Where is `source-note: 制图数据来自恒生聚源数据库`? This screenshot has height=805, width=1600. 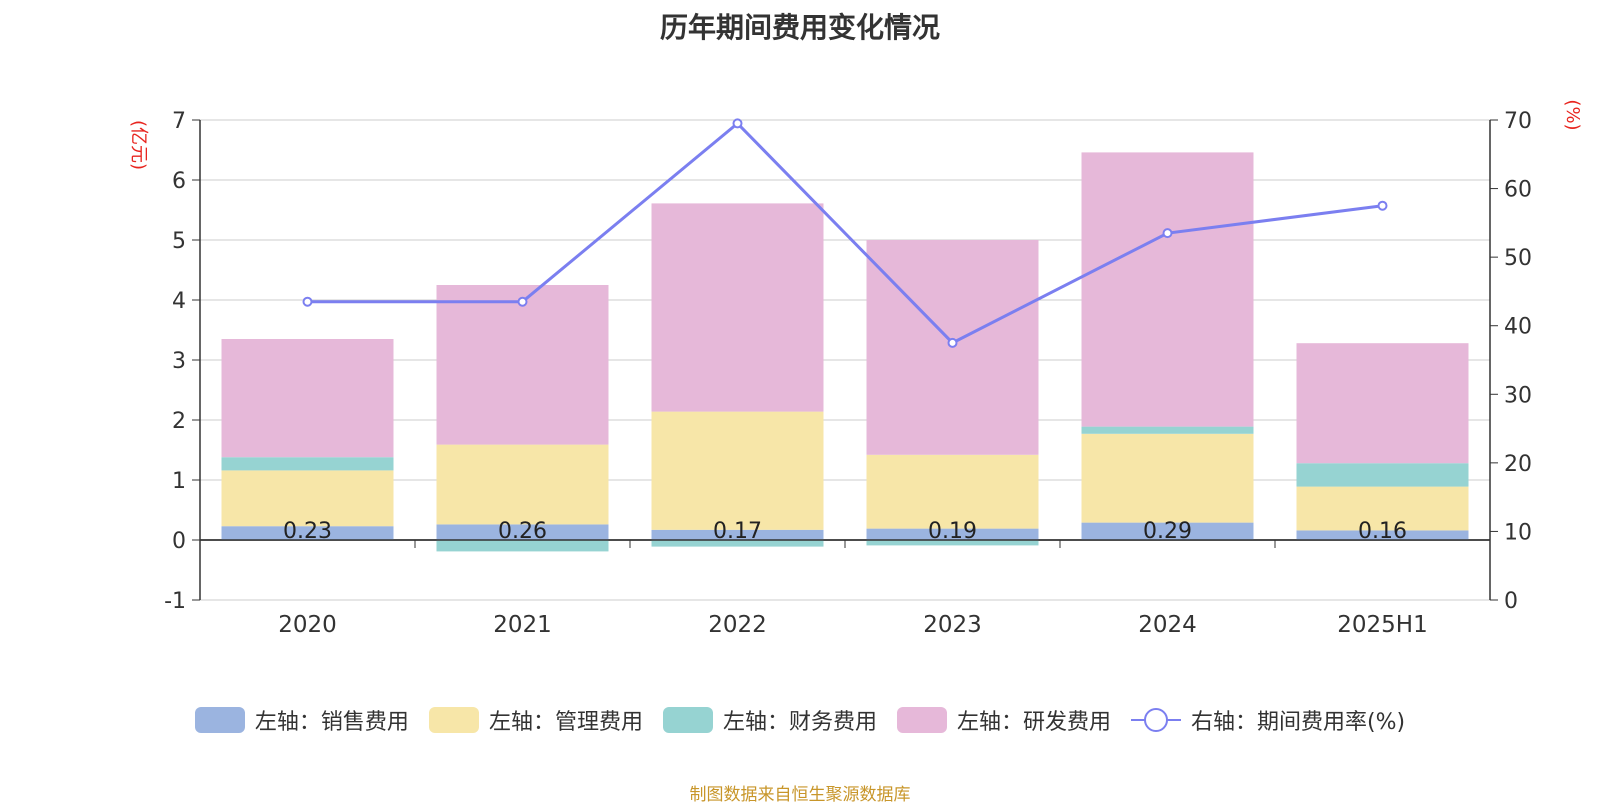
source-note: 制图数据来自恒生聚源数据库 is located at coordinates (800, 795).